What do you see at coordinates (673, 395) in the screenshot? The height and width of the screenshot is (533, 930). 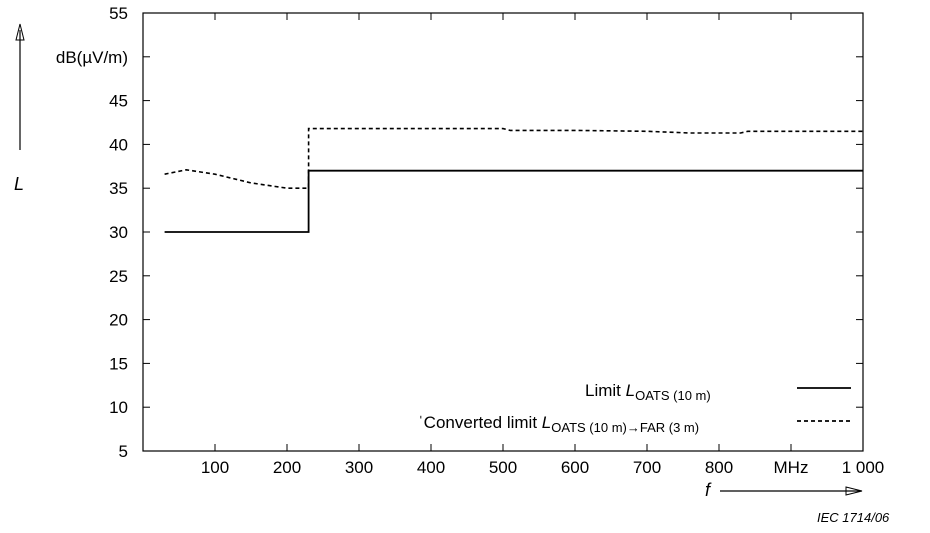 I see `legend-limit-sub: OATS (10 m)` at bounding box center [673, 395].